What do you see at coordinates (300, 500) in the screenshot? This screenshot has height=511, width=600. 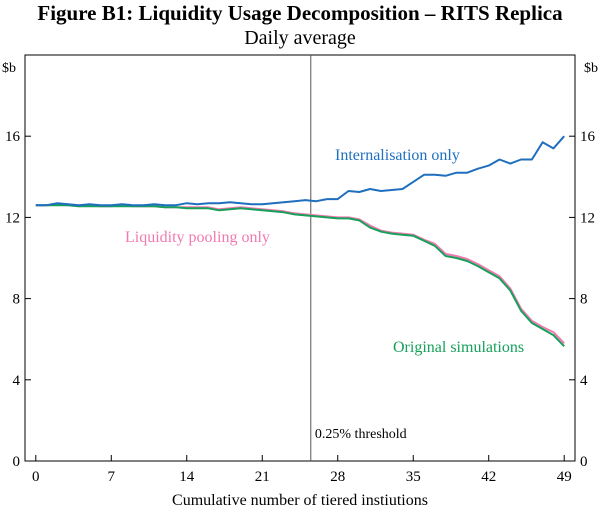 I see `x-axis-label: Cumulative number of tiered instiutions` at bounding box center [300, 500].